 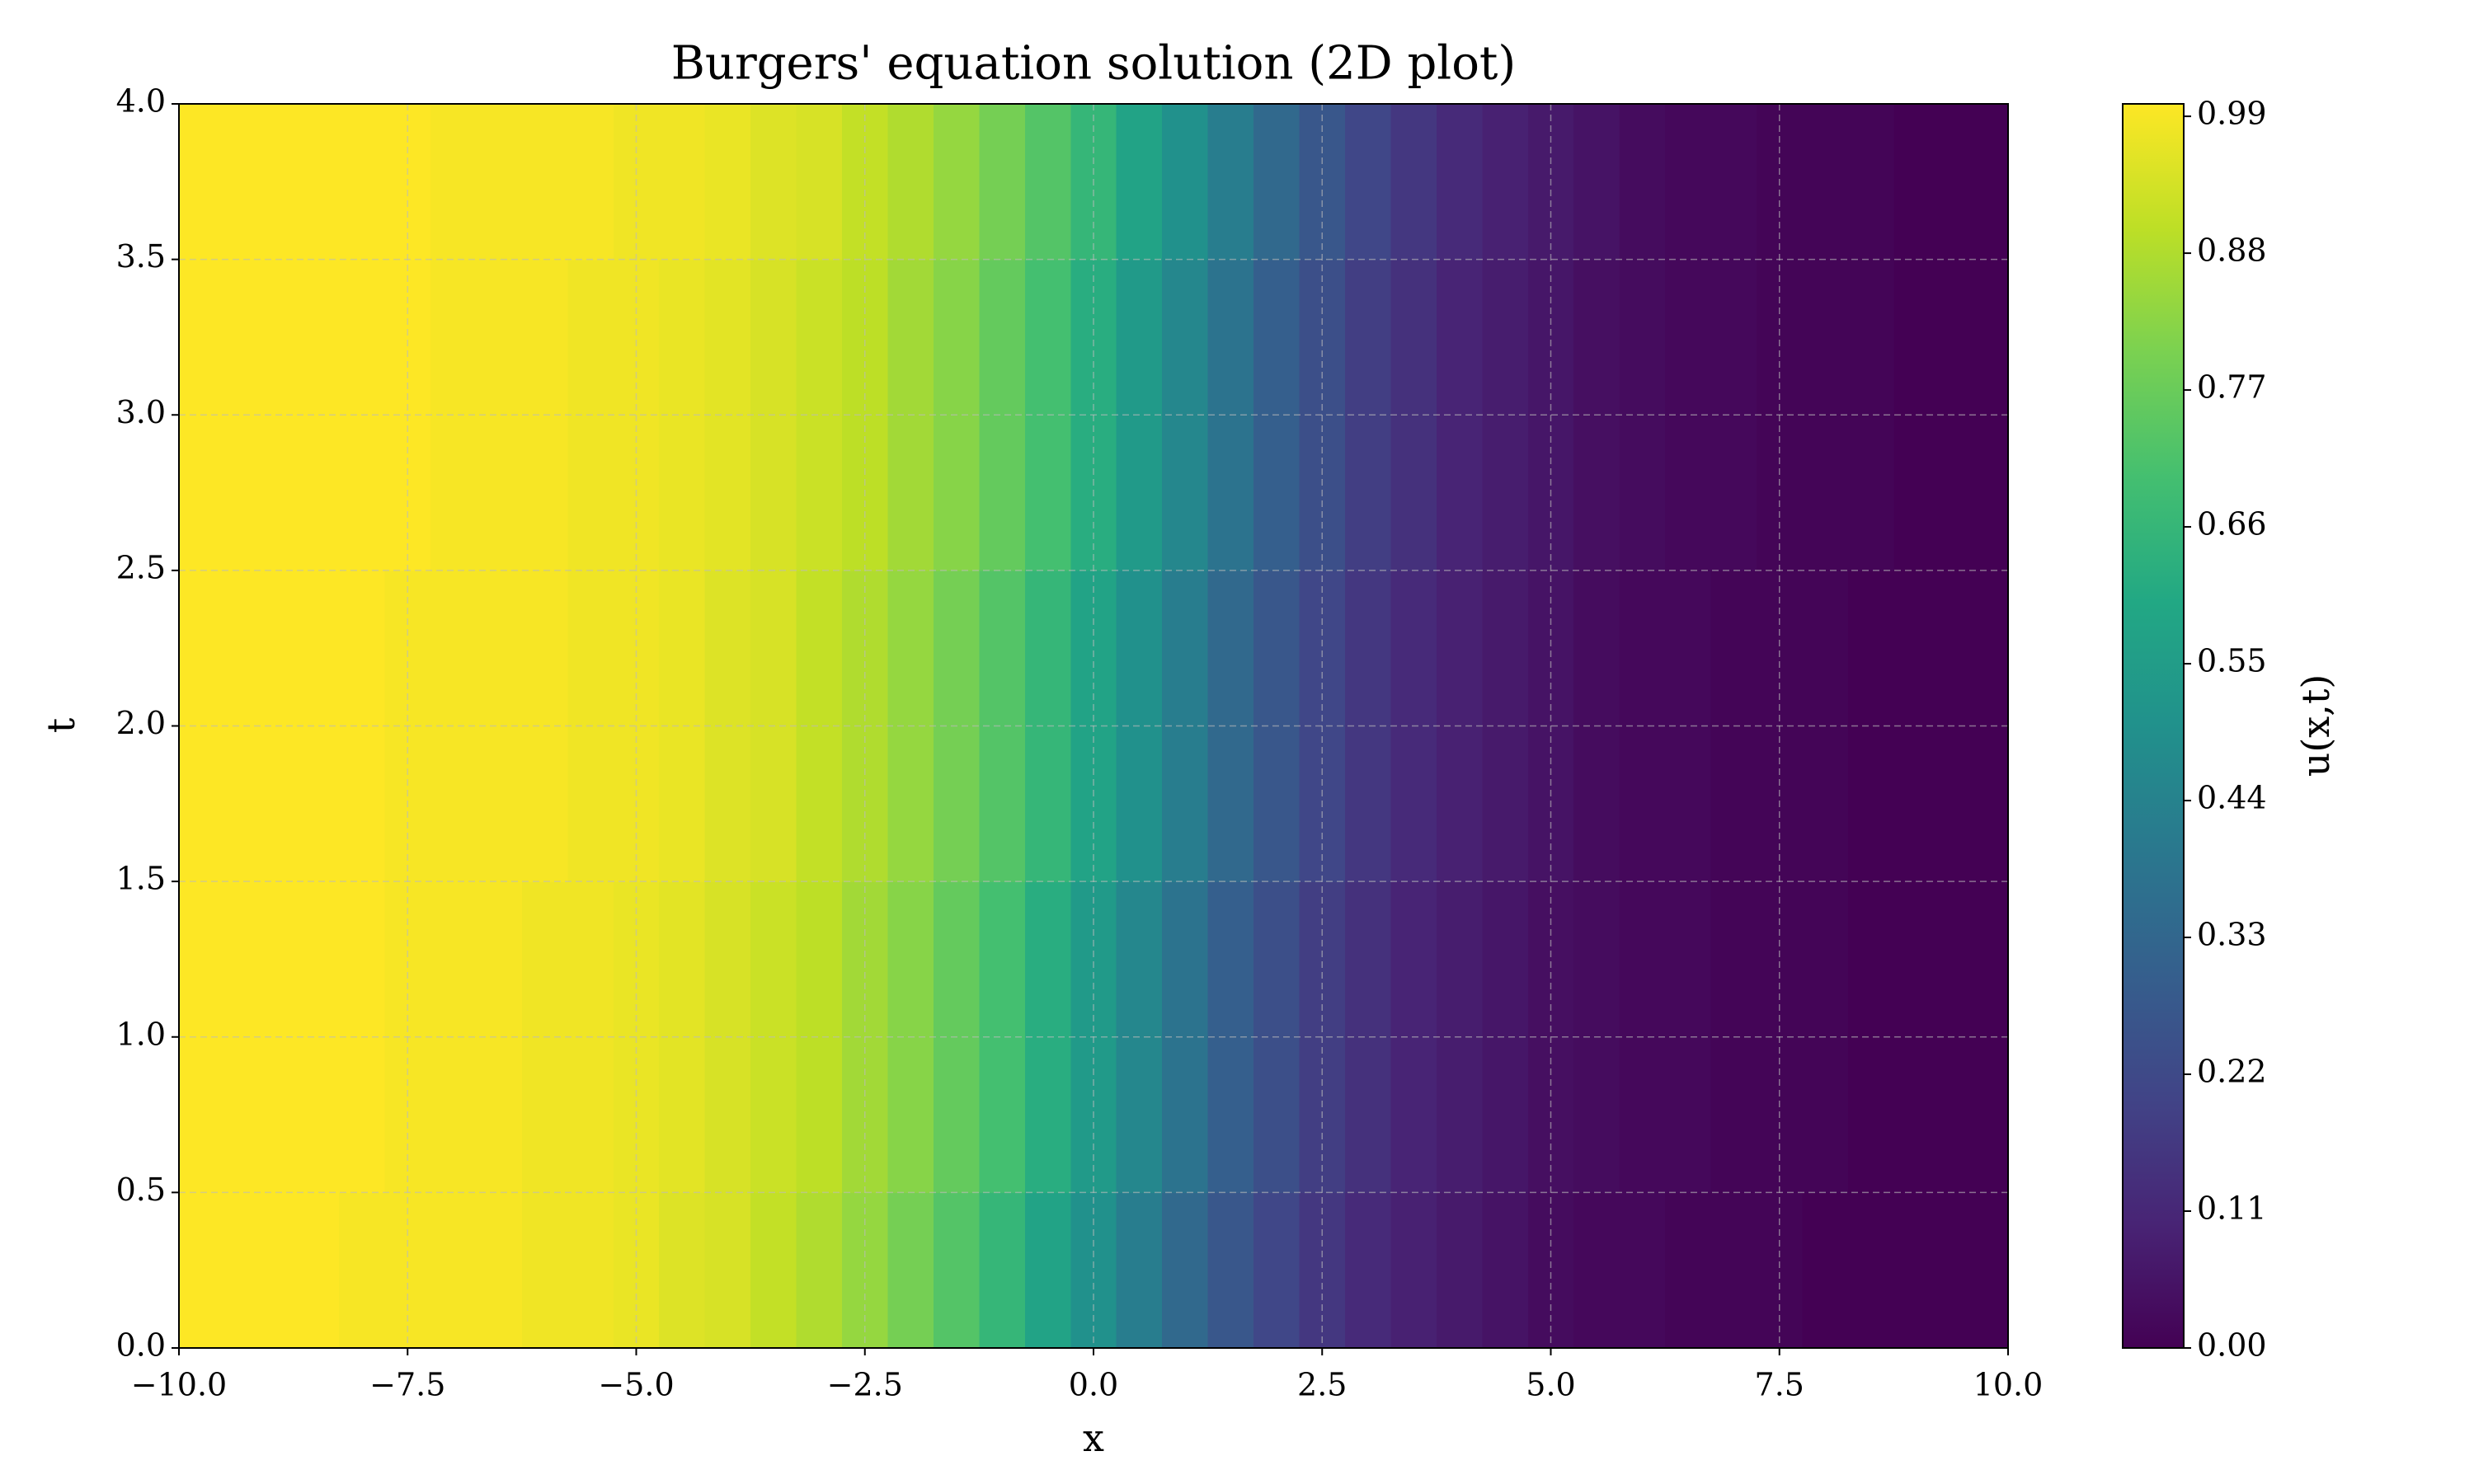 What do you see at coordinates (636, 1385) in the screenshot?
I see `x-tick-label: −5.0` at bounding box center [636, 1385].